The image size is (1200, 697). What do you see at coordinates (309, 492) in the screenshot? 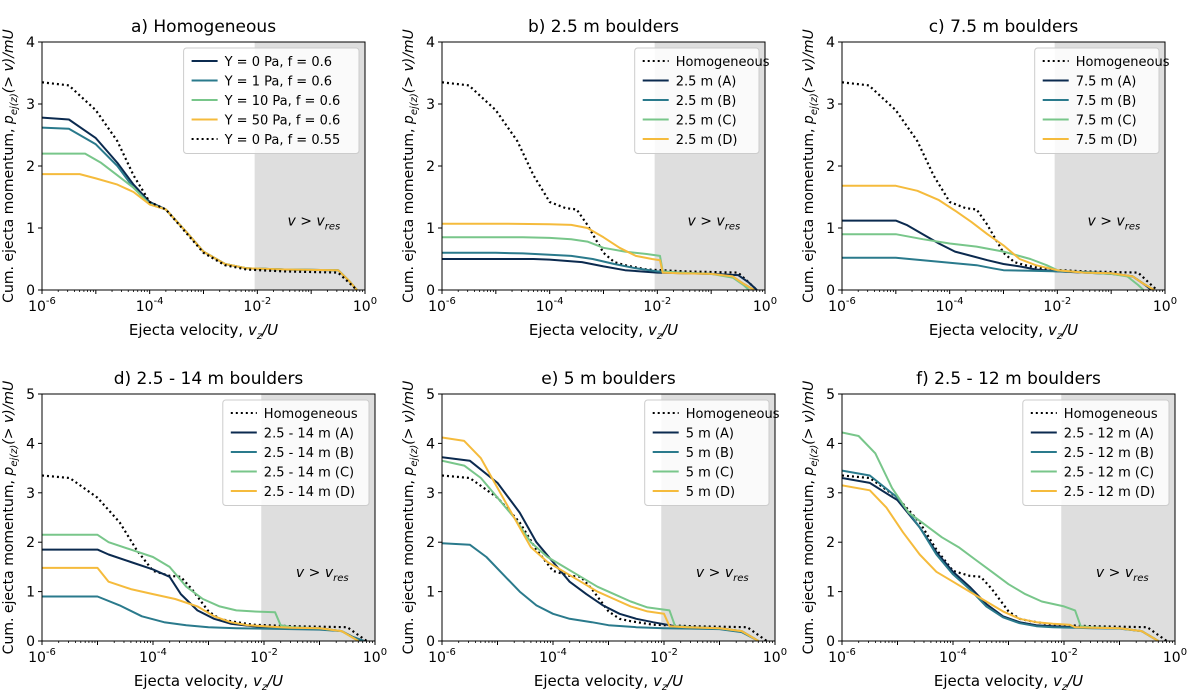
I see `legend-entry: 2.5 - 14 m (D)` at bounding box center [309, 492].